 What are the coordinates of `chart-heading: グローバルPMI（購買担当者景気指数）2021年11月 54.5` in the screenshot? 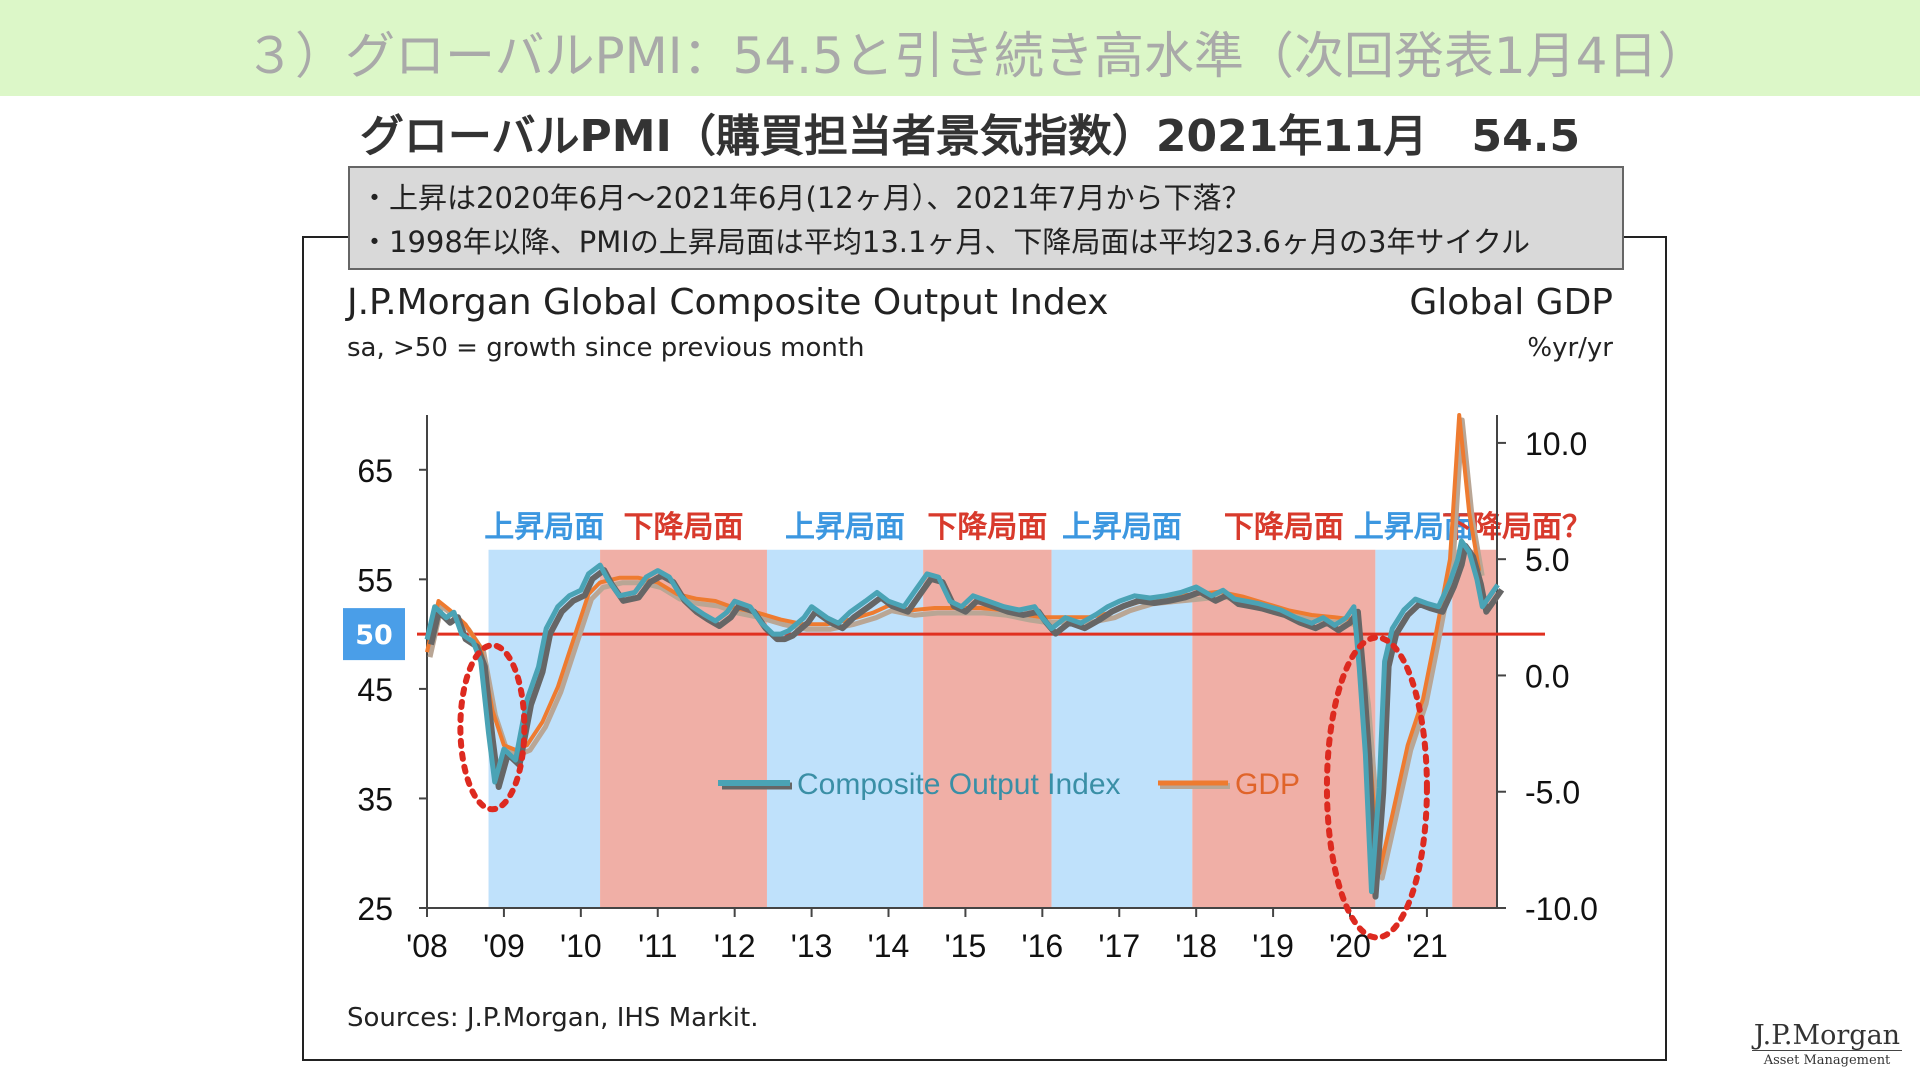 It's located at (970, 136).